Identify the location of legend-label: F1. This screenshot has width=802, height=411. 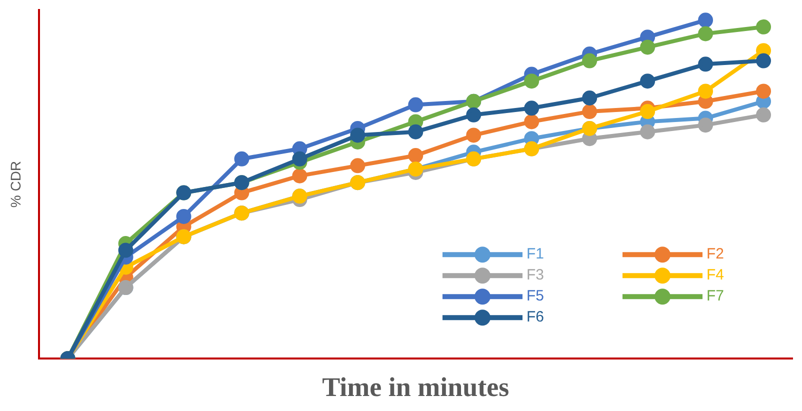
(535, 254).